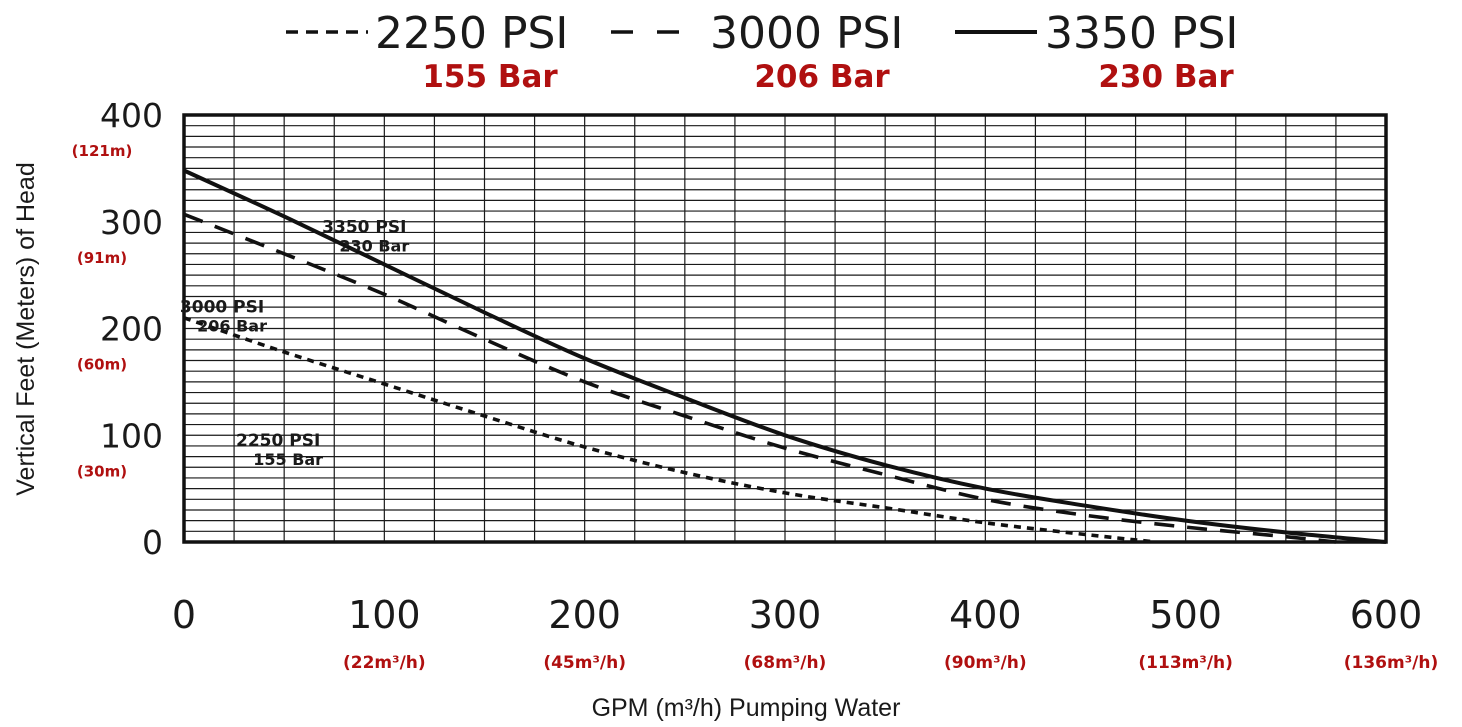 The width and height of the screenshot is (1462, 727). What do you see at coordinates (102, 151) in the screenshot?
I see `y-tick-metric-label: (121m)` at bounding box center [102, 151].